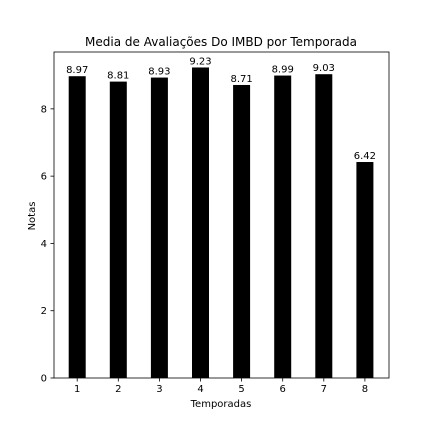 The width and height of the screenshot is (432, 432). Describe the element at coordinates (118, 389) in the screenshot. I see `x-tick-label: 2` at that location.